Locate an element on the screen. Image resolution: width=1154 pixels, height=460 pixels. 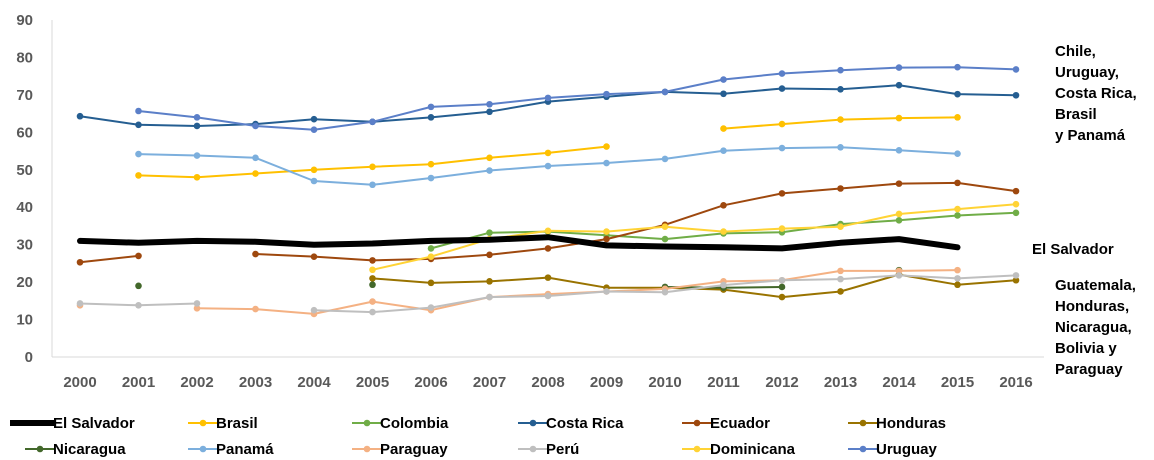
annotation-top-line-3: Costa Rica, is located at coordinates (1096, 93).